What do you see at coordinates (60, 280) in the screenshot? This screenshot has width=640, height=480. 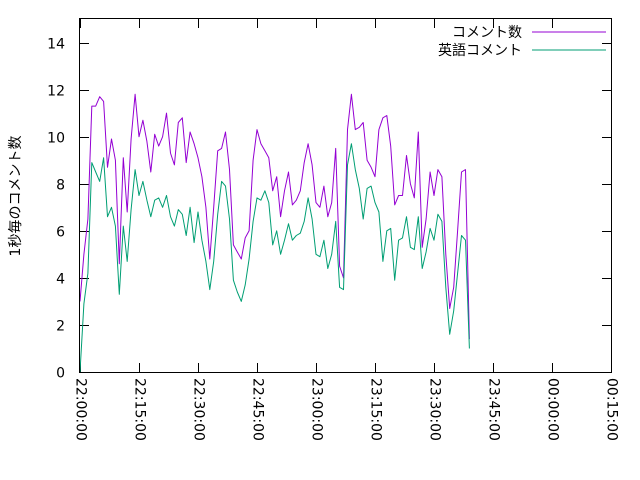 I see `y-tick-label: 4` at bounding box center [60, 280].